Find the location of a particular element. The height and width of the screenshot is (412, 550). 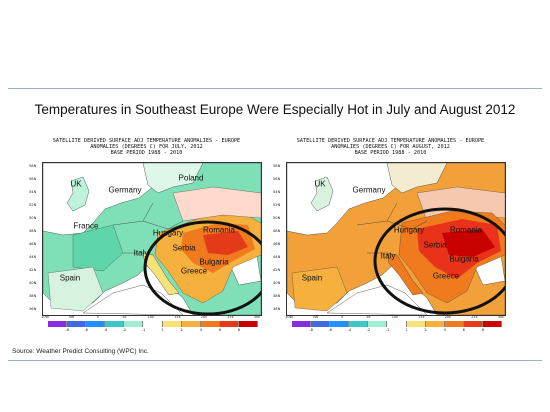

bottom-rule is located at coordinates (275, 360).